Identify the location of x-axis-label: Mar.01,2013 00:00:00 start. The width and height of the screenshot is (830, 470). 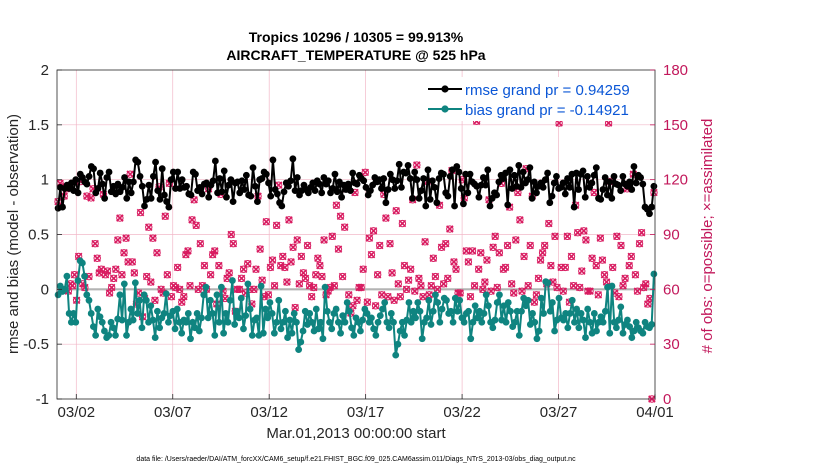
(356, 433).